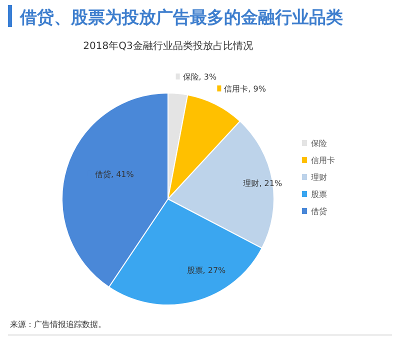  I want to click on legend-label: 借贷, so click(319, 211).